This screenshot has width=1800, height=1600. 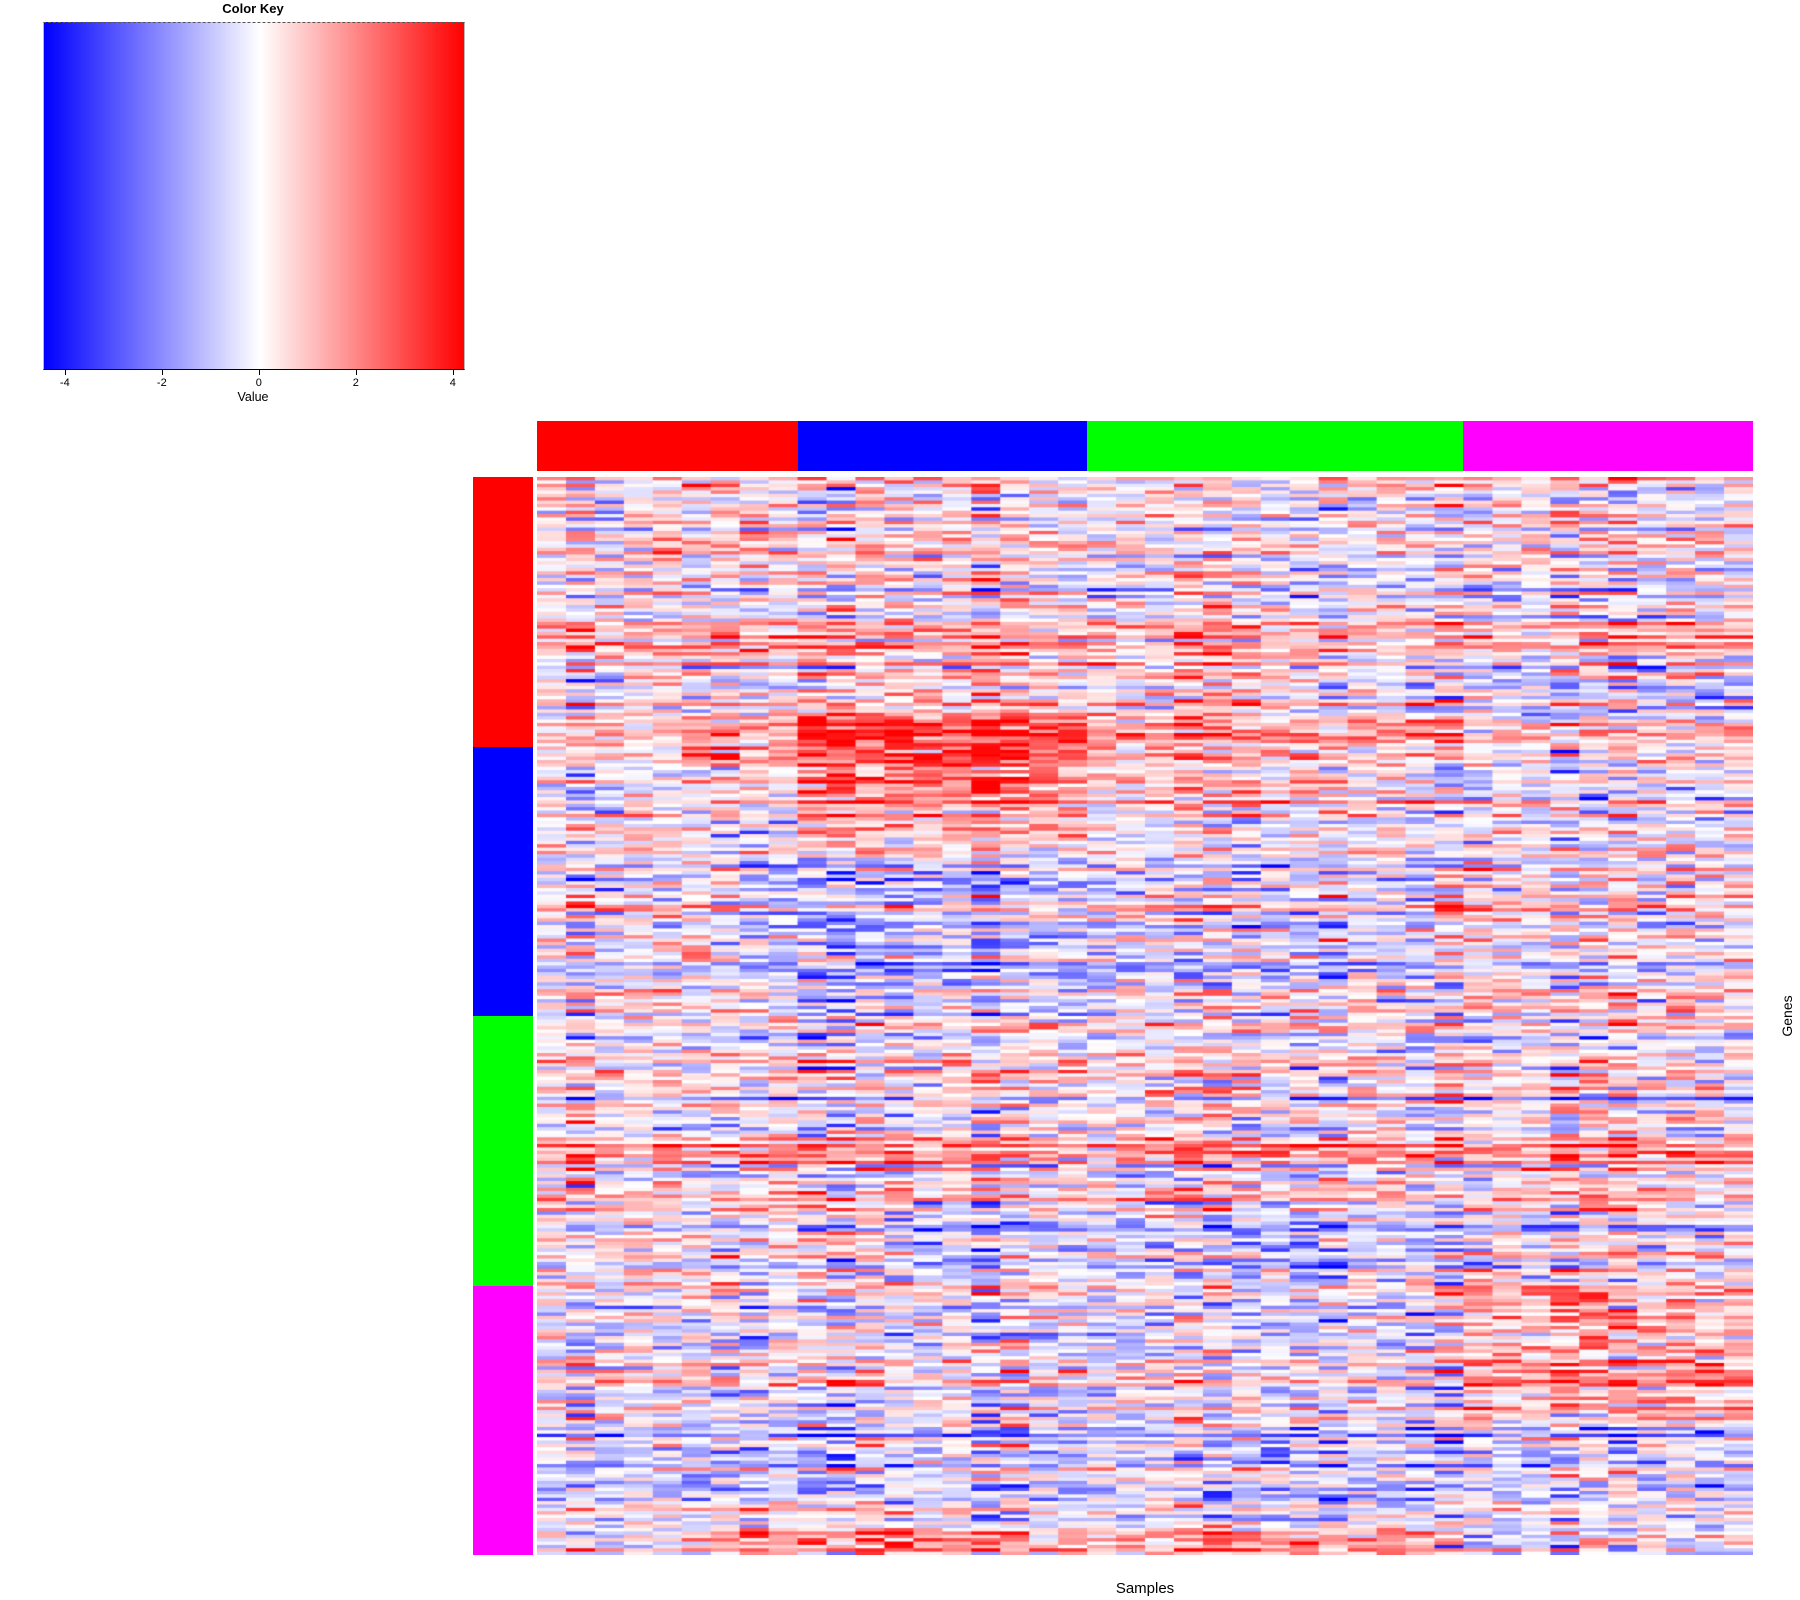 What do you see at coordinates (1787, 1016) in the screenshot?
I see `genes-axis-label: Genes` at bounding box center [1787, 1016].